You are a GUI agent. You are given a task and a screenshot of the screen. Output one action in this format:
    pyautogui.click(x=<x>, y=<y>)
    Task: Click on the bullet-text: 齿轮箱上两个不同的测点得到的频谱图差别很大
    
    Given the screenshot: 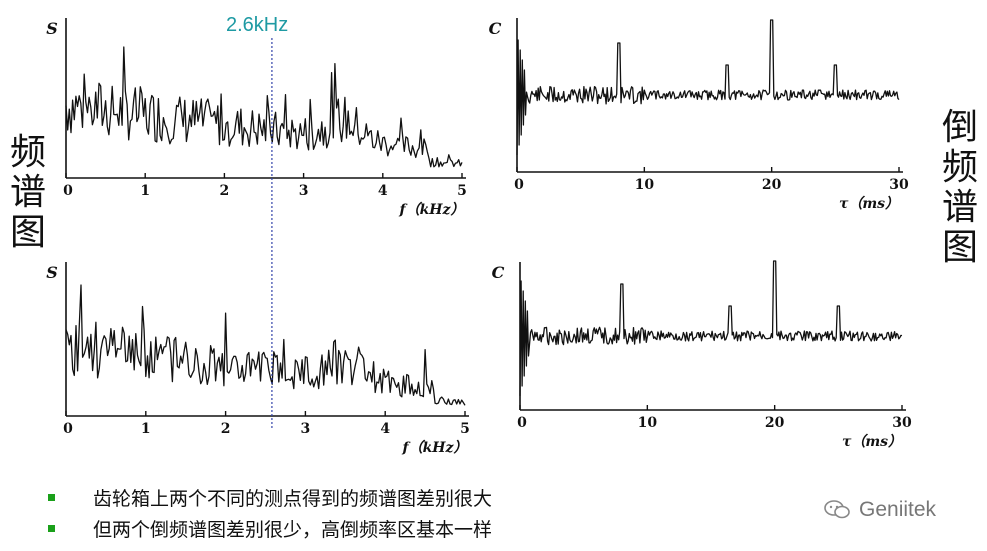 What is the action you would take?
    pyautogui.click(x=293, y=499)
    